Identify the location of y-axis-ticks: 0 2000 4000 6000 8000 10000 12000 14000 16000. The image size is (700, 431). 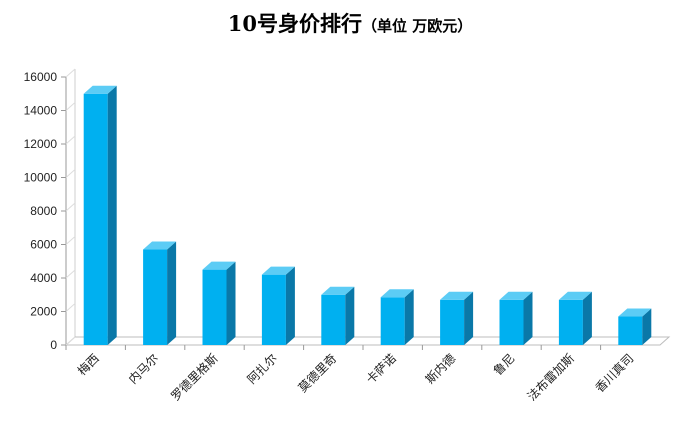
(50, 210).